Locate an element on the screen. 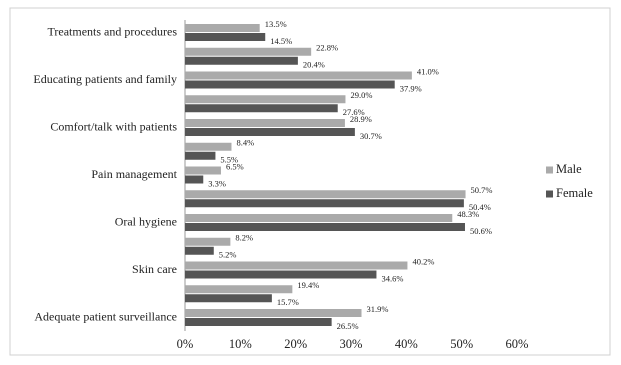  value-label: 3.3% is located at coordinates (217, 183).